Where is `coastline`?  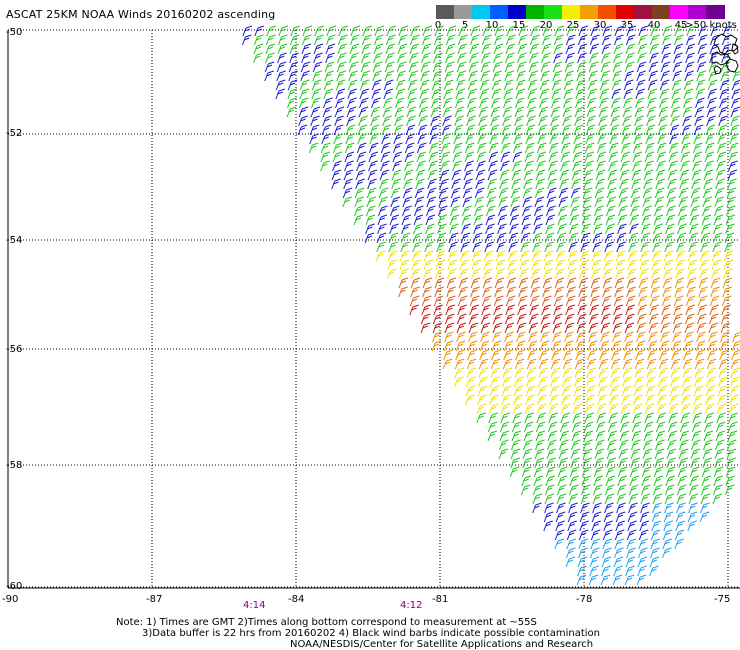 coastline is located at coordinates (725, 54).